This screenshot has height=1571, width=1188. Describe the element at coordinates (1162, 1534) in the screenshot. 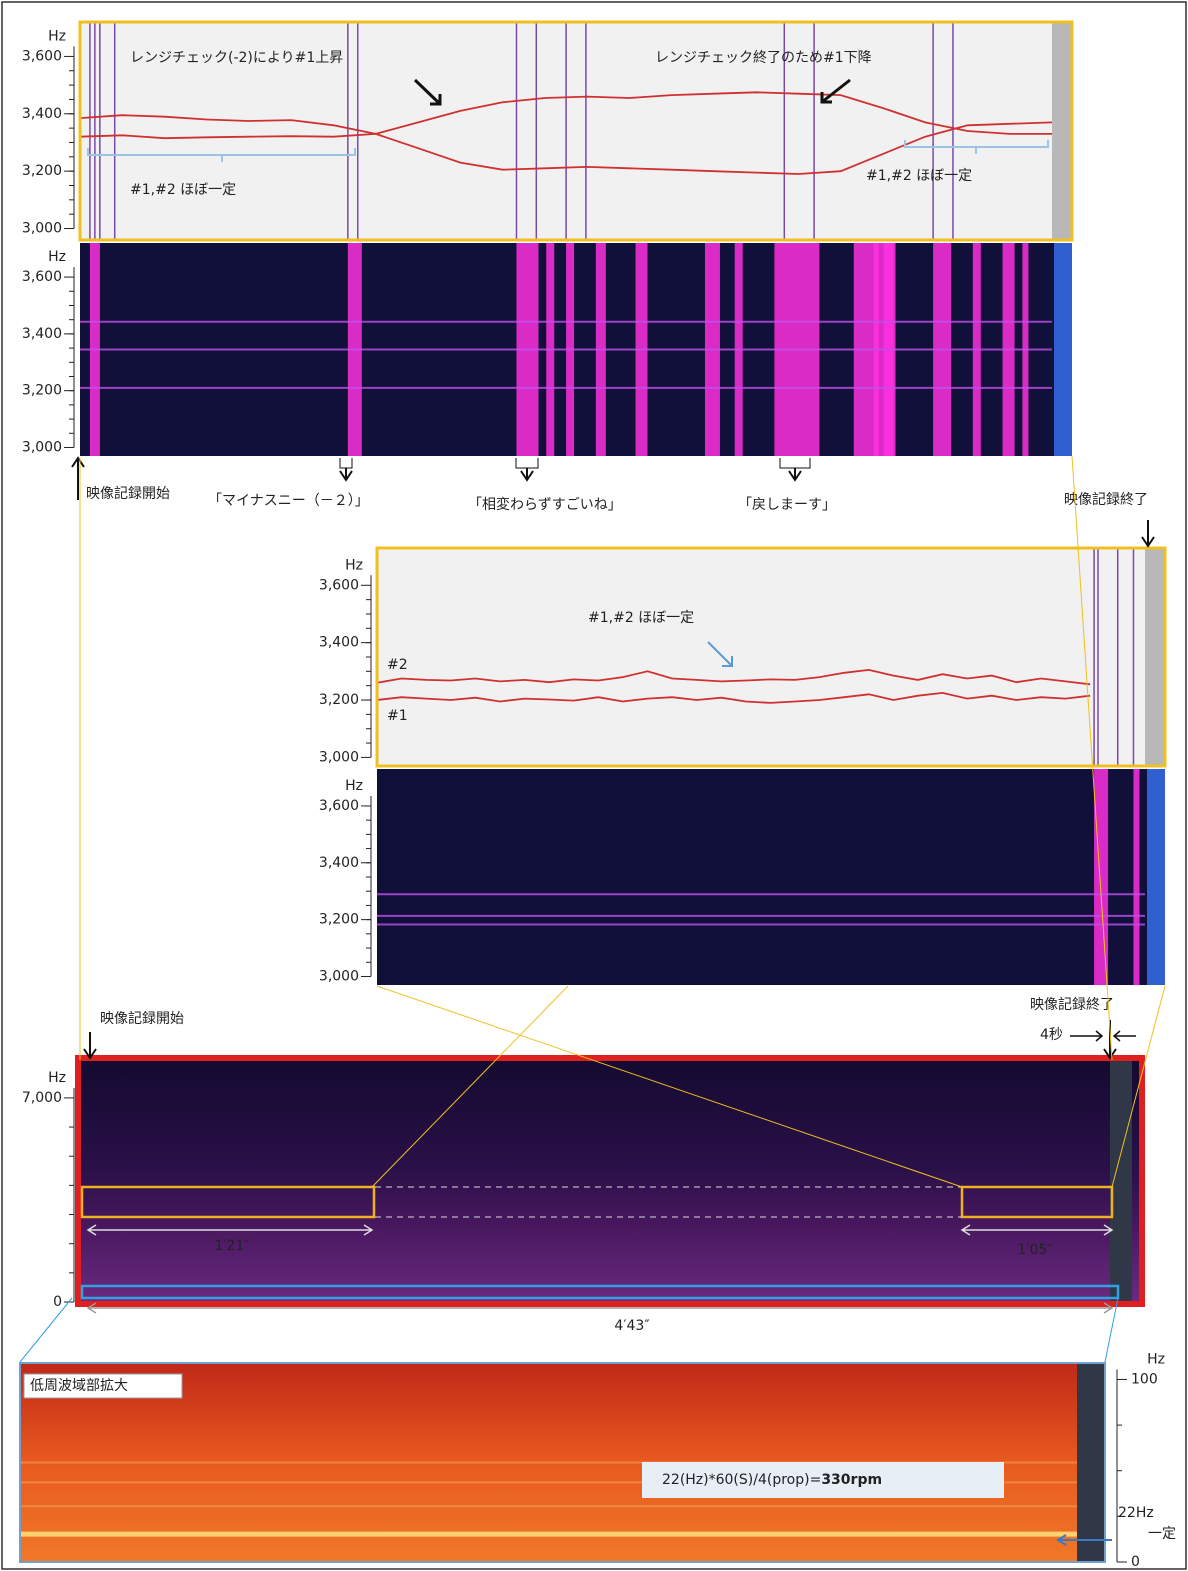

I see `annotation: 一定` at that location.